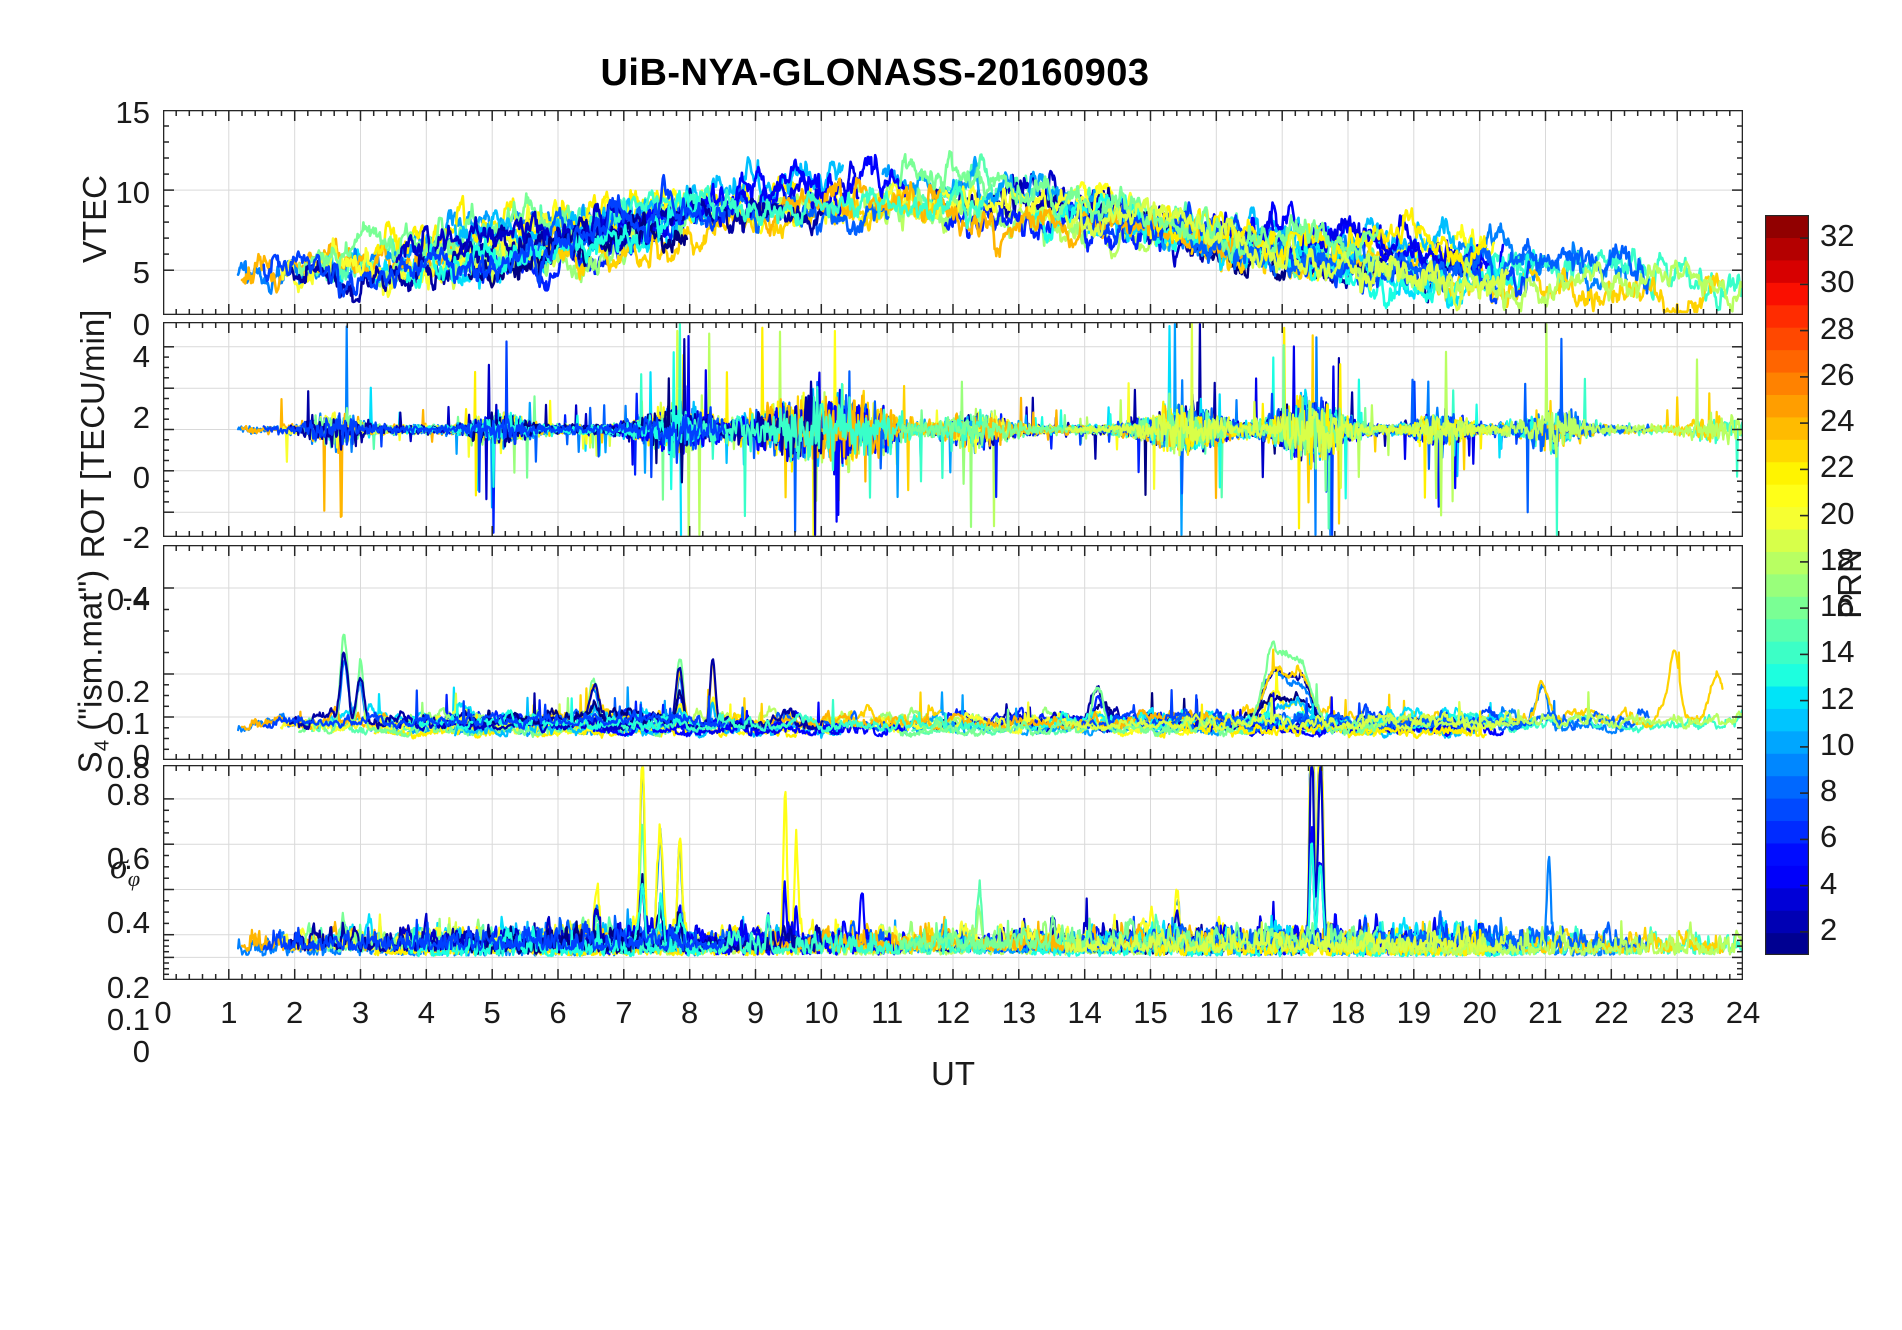 The width and height of the screenshot is (1902, 1330). Describe the element at coordinates (1787, 585) in the screenshot. I see `colorbar` at that location.